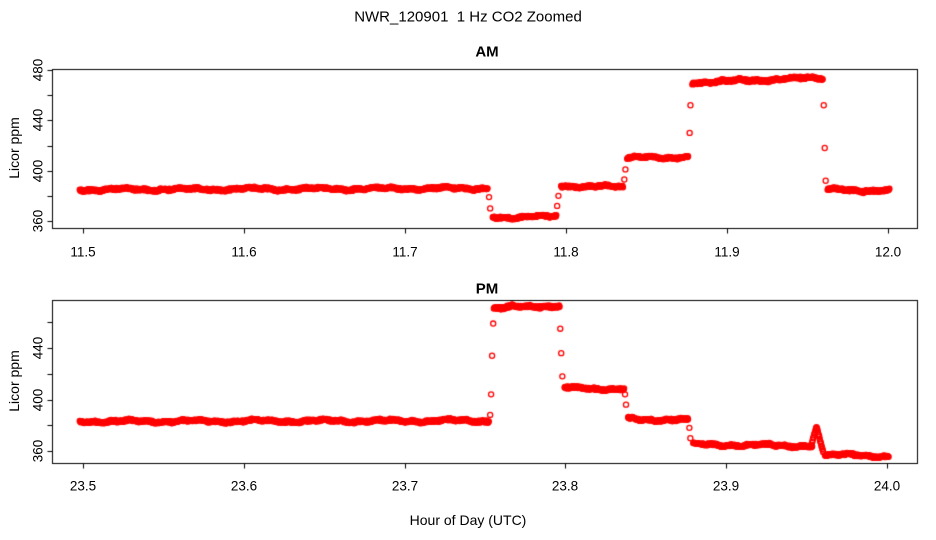  I want to click on x-tick-label-am-11.5: 11.5, so click(83, 252).